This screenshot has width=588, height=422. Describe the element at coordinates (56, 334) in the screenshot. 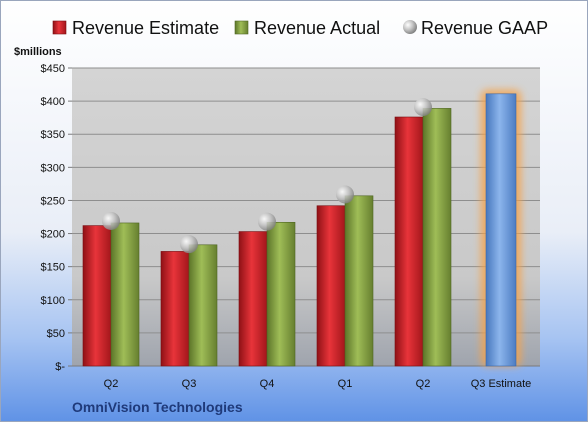

I see `y-tick-label: $50` at that location.